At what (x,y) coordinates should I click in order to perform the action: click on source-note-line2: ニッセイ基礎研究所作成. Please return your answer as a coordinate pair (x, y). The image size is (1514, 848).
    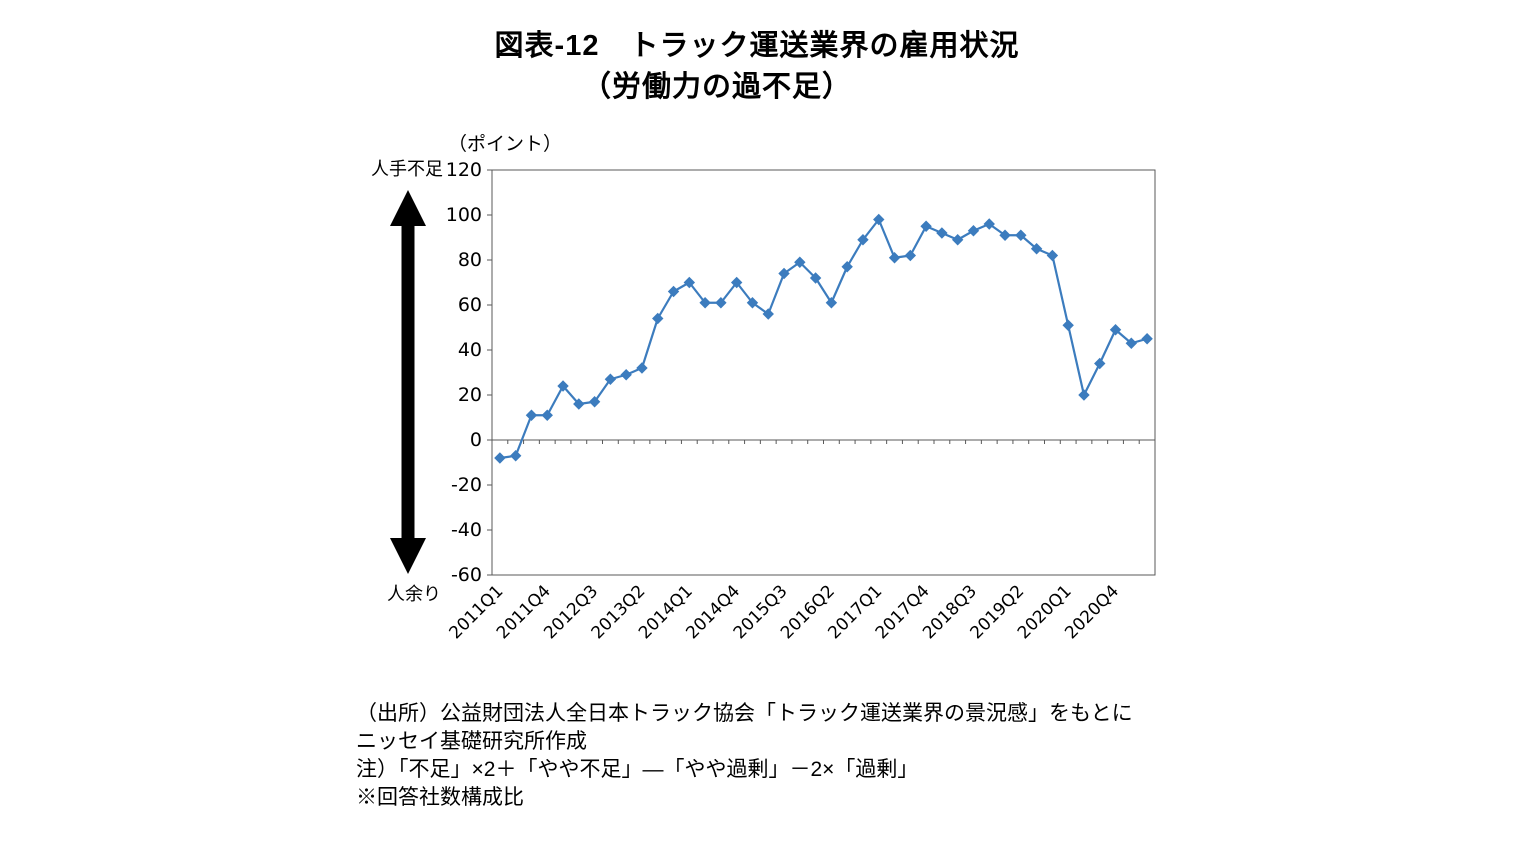
    Looking at the image, I should click on (471, 741).